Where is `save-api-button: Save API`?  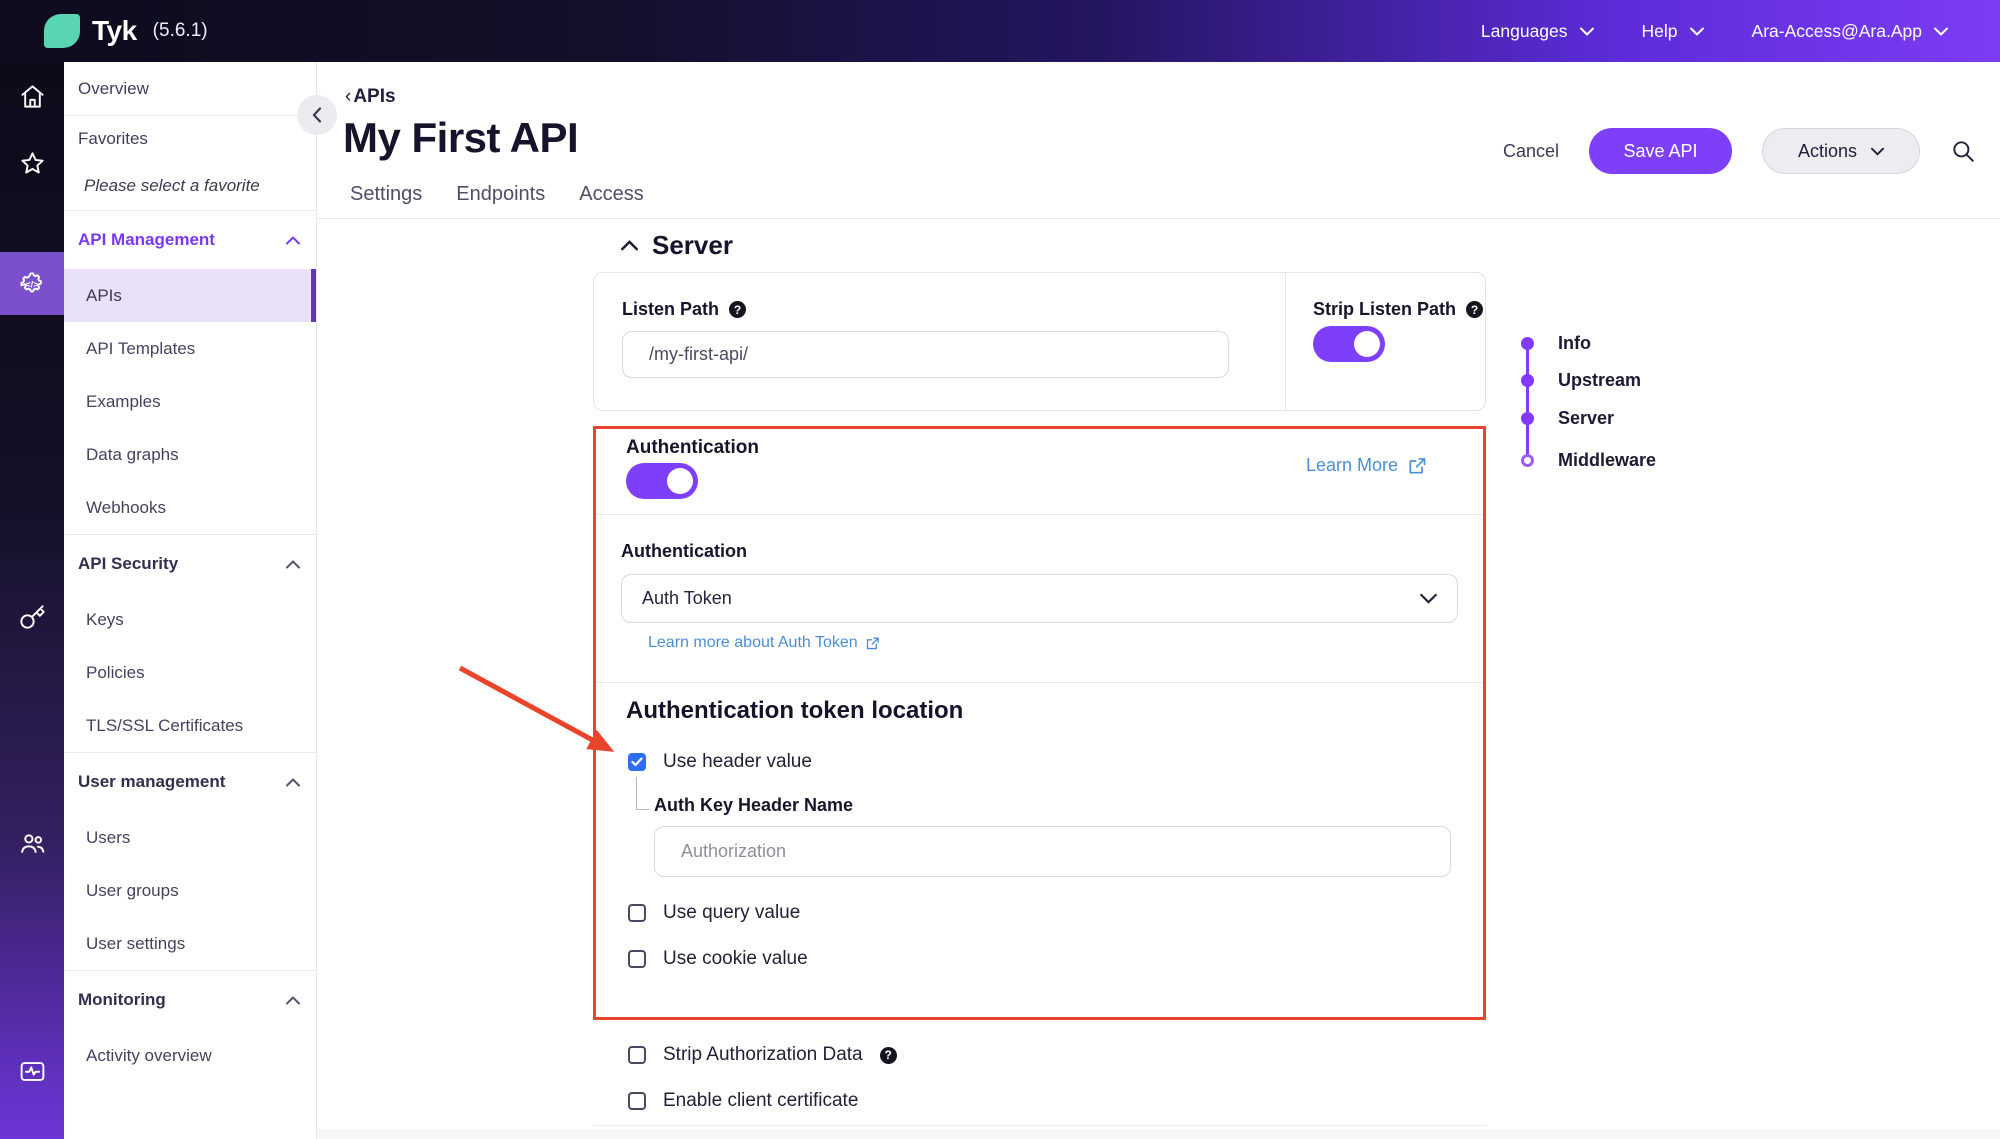
save-api-button: Save API is located at coordinates (1660, 151).